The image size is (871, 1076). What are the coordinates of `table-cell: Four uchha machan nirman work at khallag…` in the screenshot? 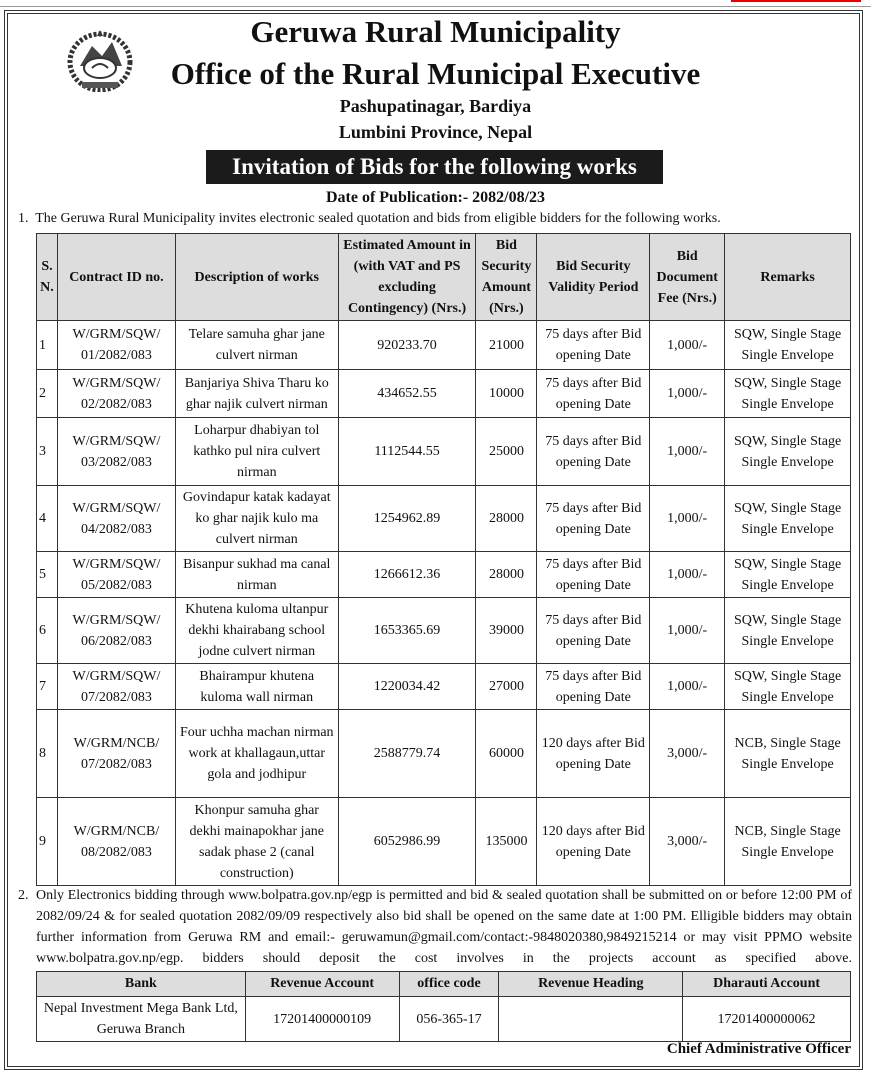 It's located at (256, 753).